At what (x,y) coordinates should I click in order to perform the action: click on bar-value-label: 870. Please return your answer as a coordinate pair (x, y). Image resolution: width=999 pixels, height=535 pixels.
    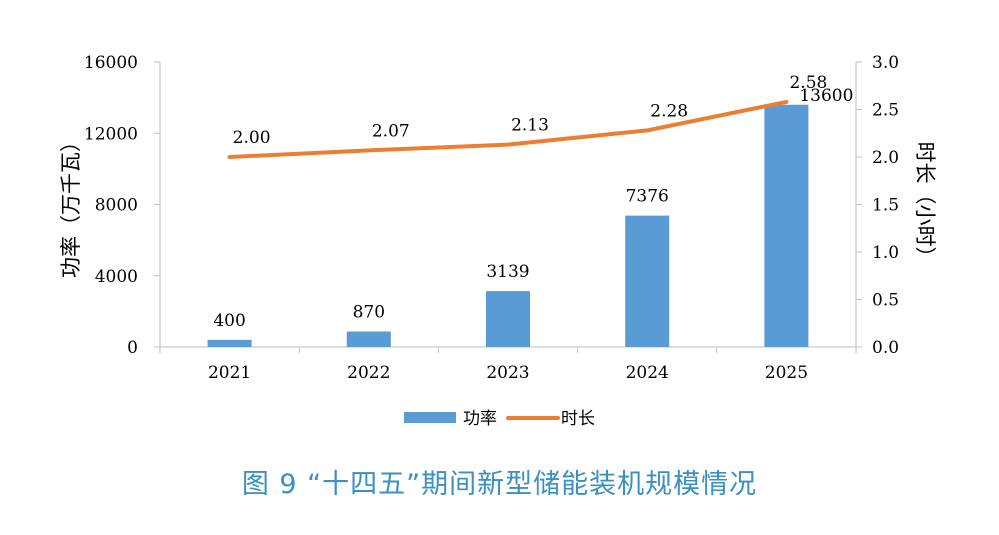
    Looking at the image, I should click on (369, 313).